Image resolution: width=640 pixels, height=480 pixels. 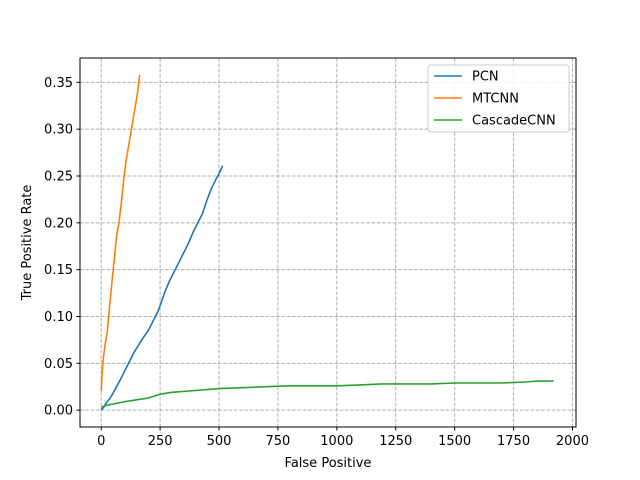 I want to click on legend-label: PCN, so click(x=485, y=77).